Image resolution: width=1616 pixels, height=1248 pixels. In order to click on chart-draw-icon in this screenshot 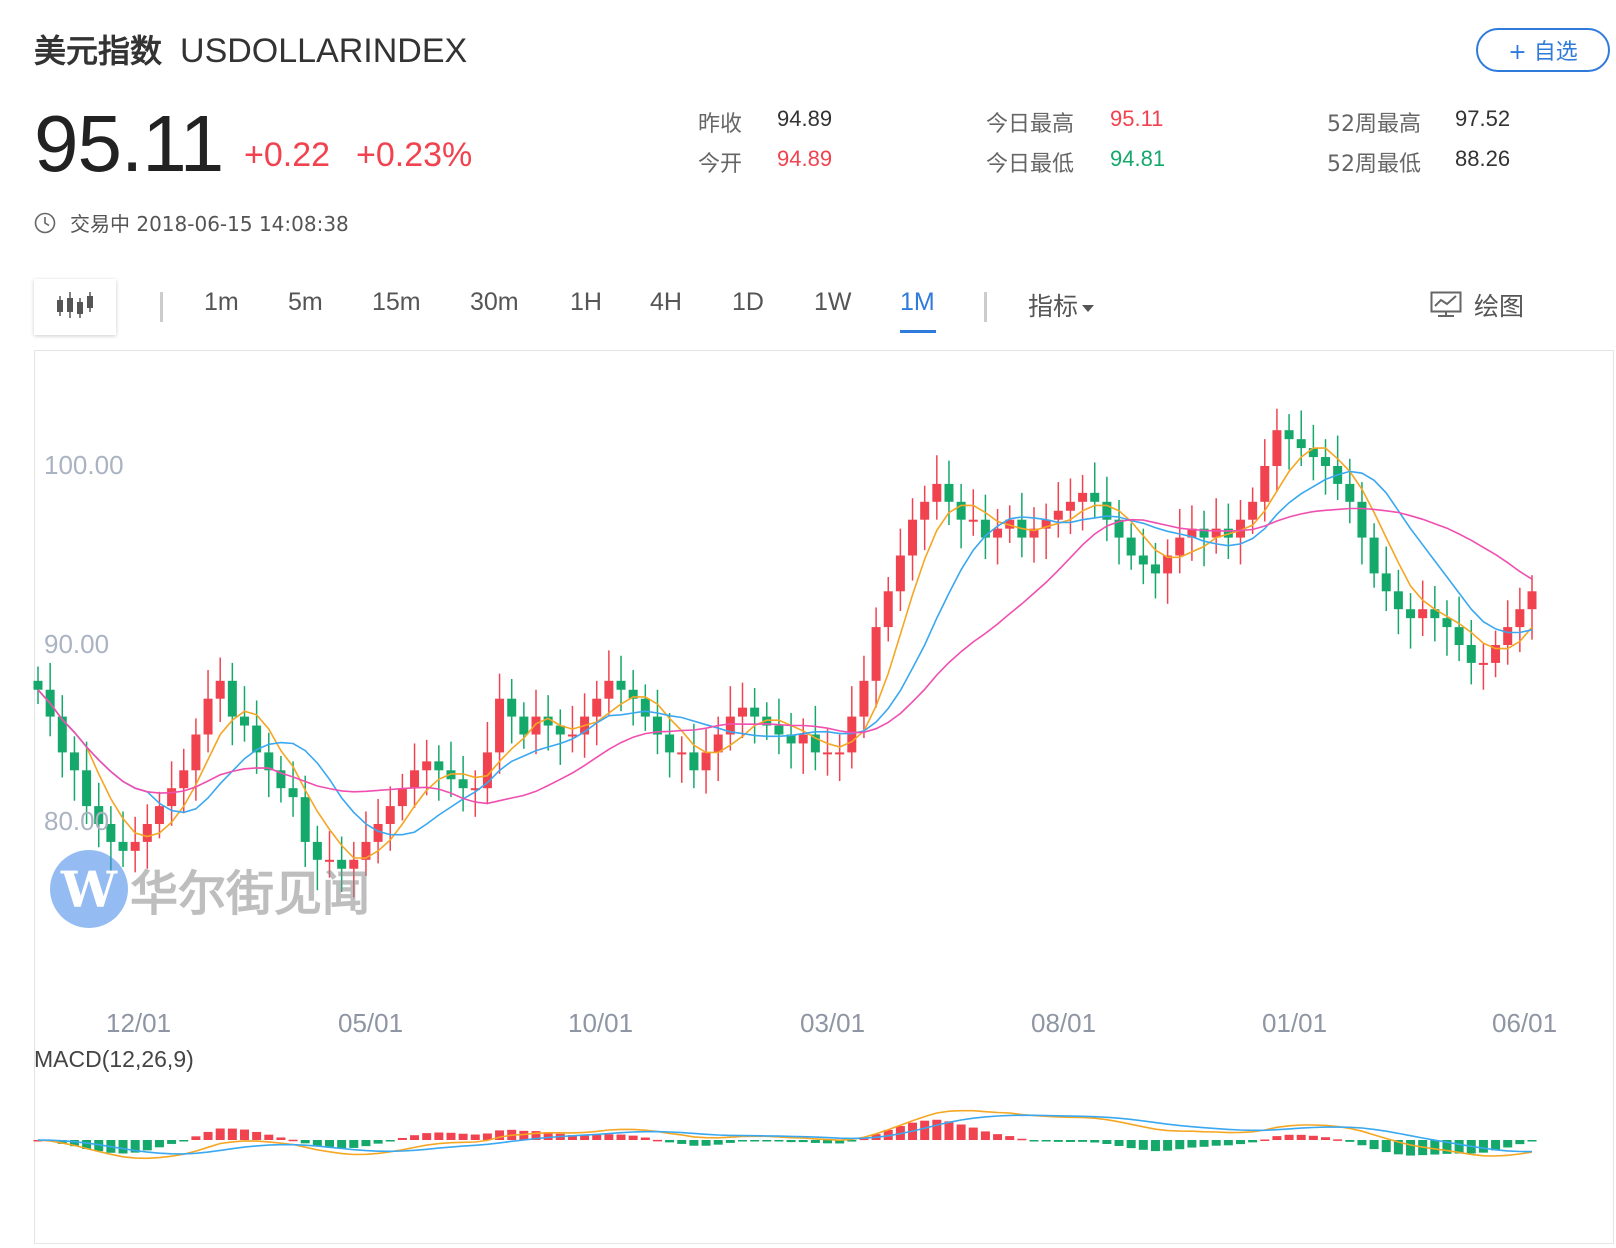, I will do `click(1446, 305)`.